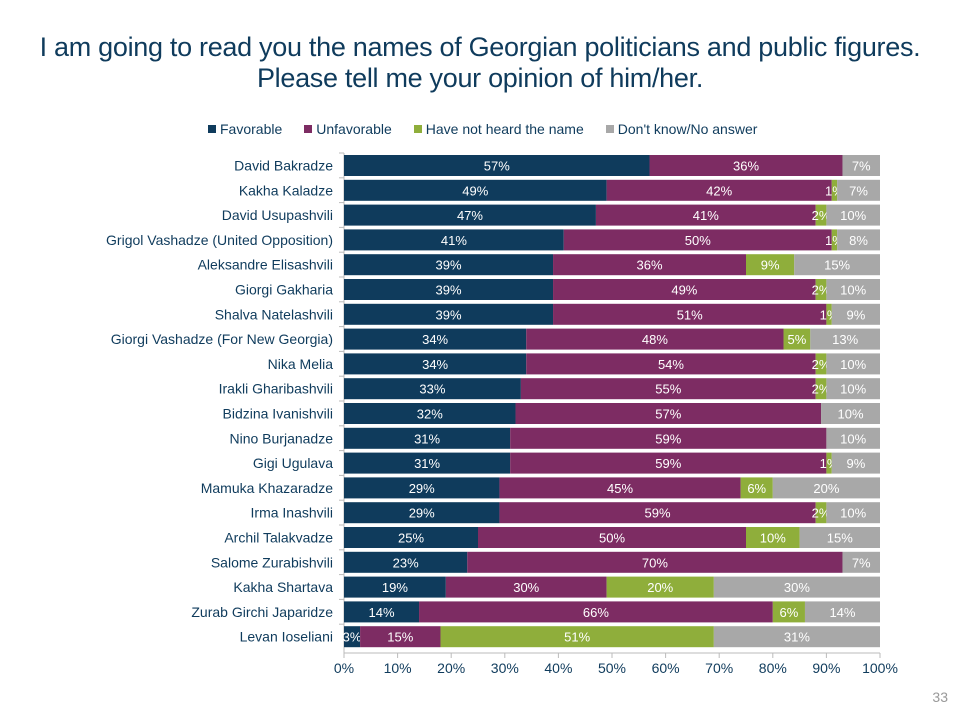 The height and width of the screenshot is (720, 960). Describe the element at coordinates (417, 129) in the screenshot. I see `legend-swatch-not-heard` at that location.